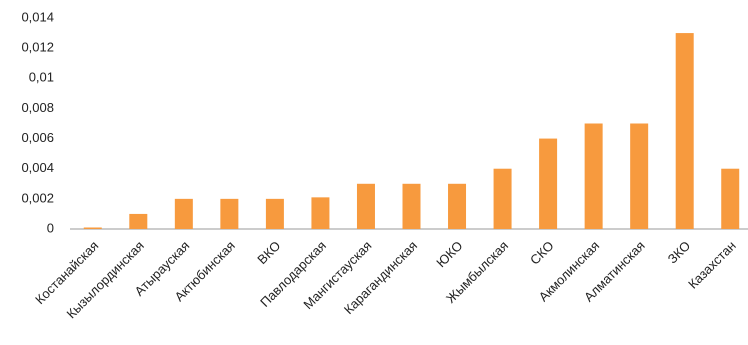 The height and width of the screenshot is (345, 748). I want to click on y-tick-label: 0, so click(50, 227).